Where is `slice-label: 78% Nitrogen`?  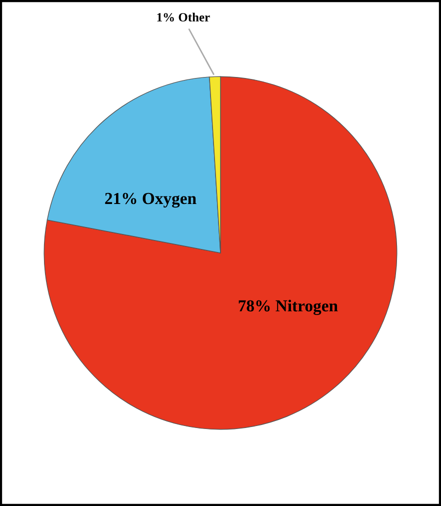 slice-label: 78% Nitrogen is located at coordinates (288, 307).